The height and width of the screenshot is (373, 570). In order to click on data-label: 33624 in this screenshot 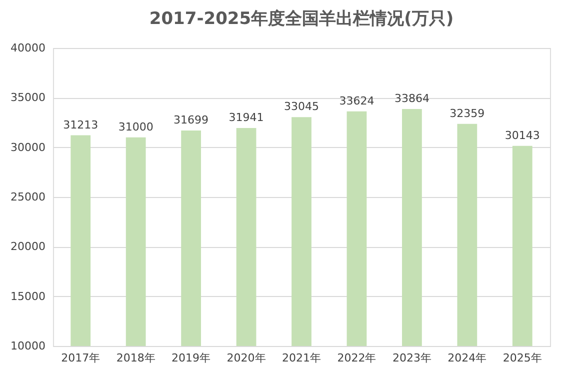, I will do `click(356, 101)`.